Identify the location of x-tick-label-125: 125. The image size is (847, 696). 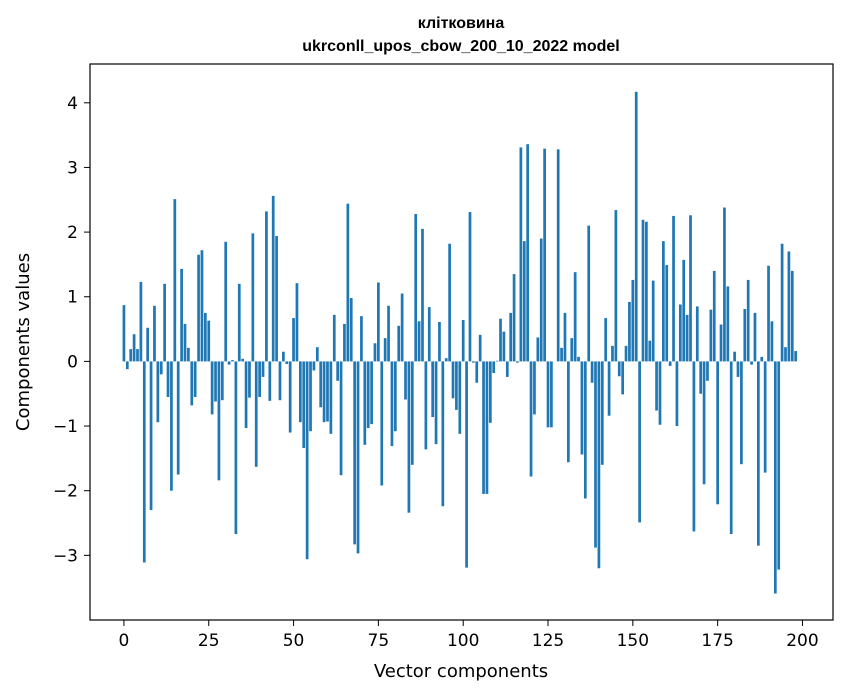
(548, 641).